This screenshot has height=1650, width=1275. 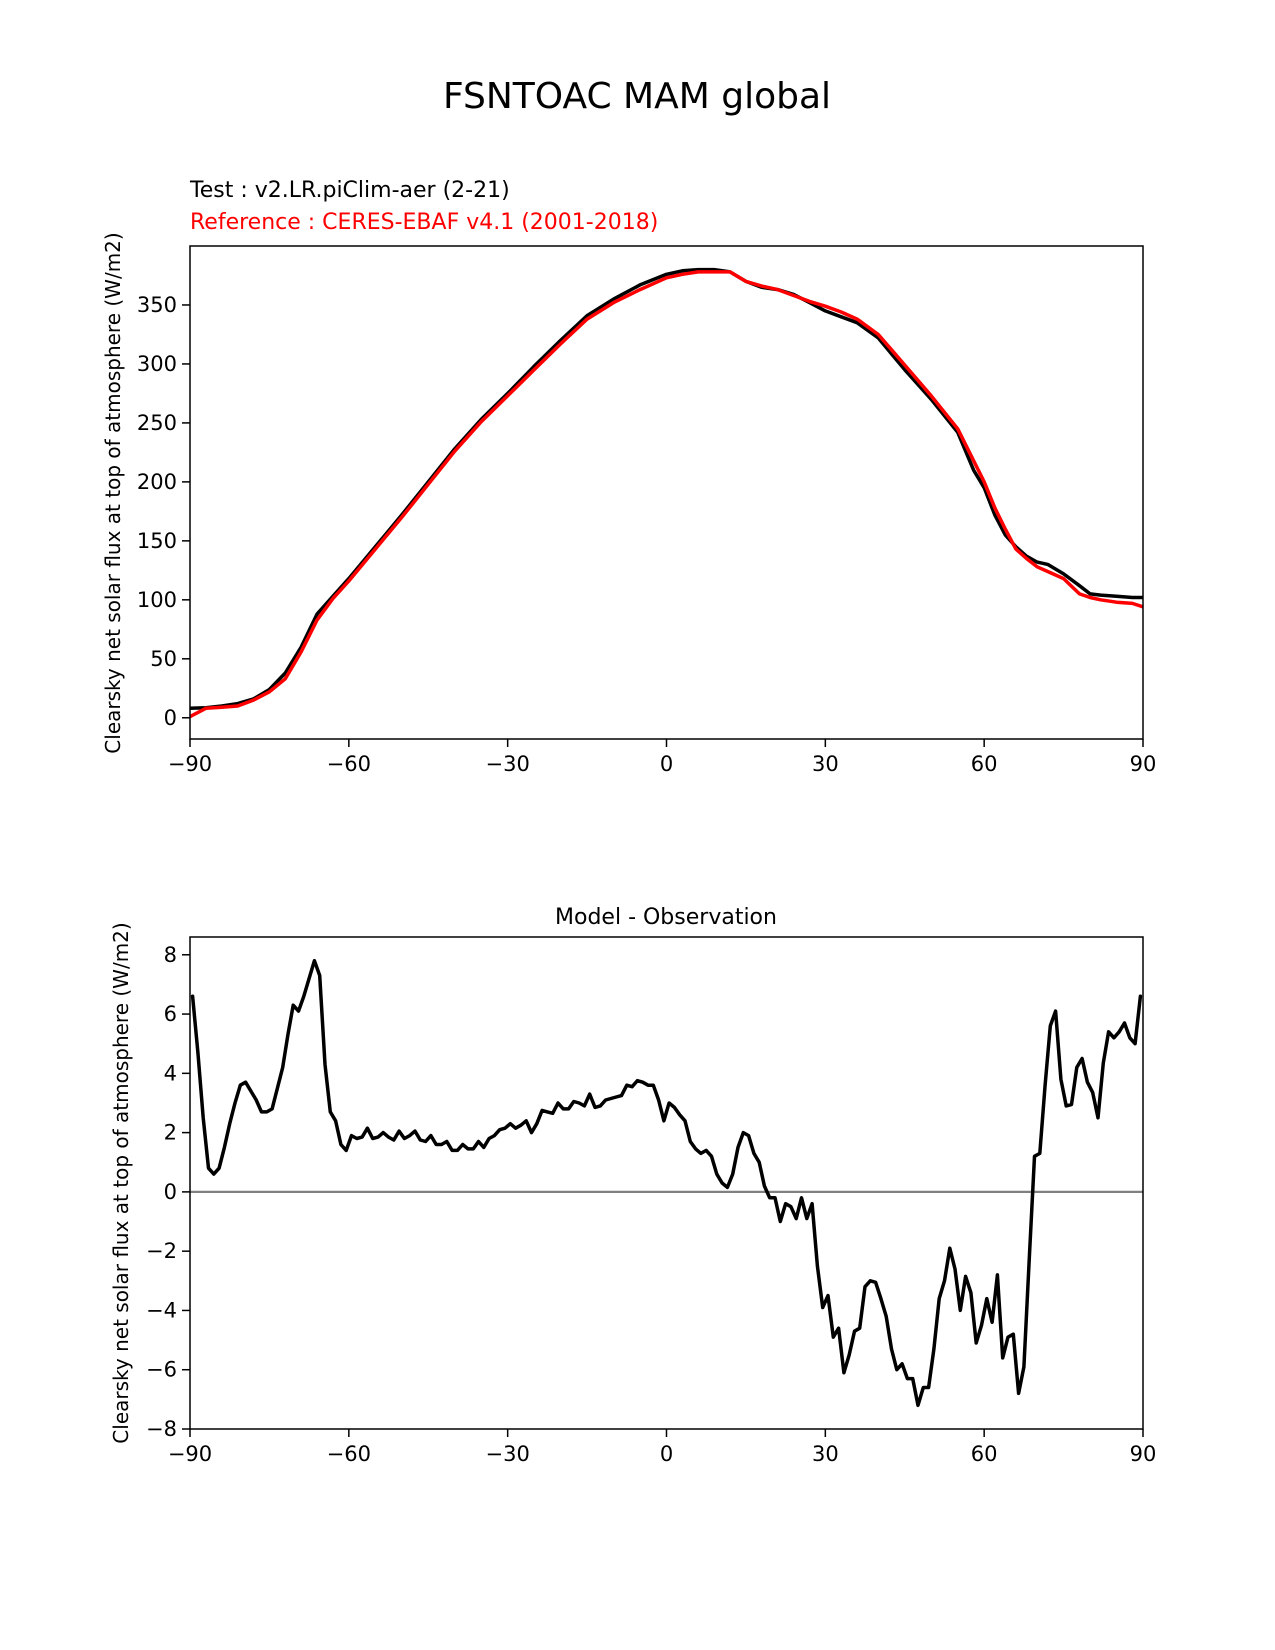 I want to click on top-y-tick-label: 50, so click(x=163, y=659).